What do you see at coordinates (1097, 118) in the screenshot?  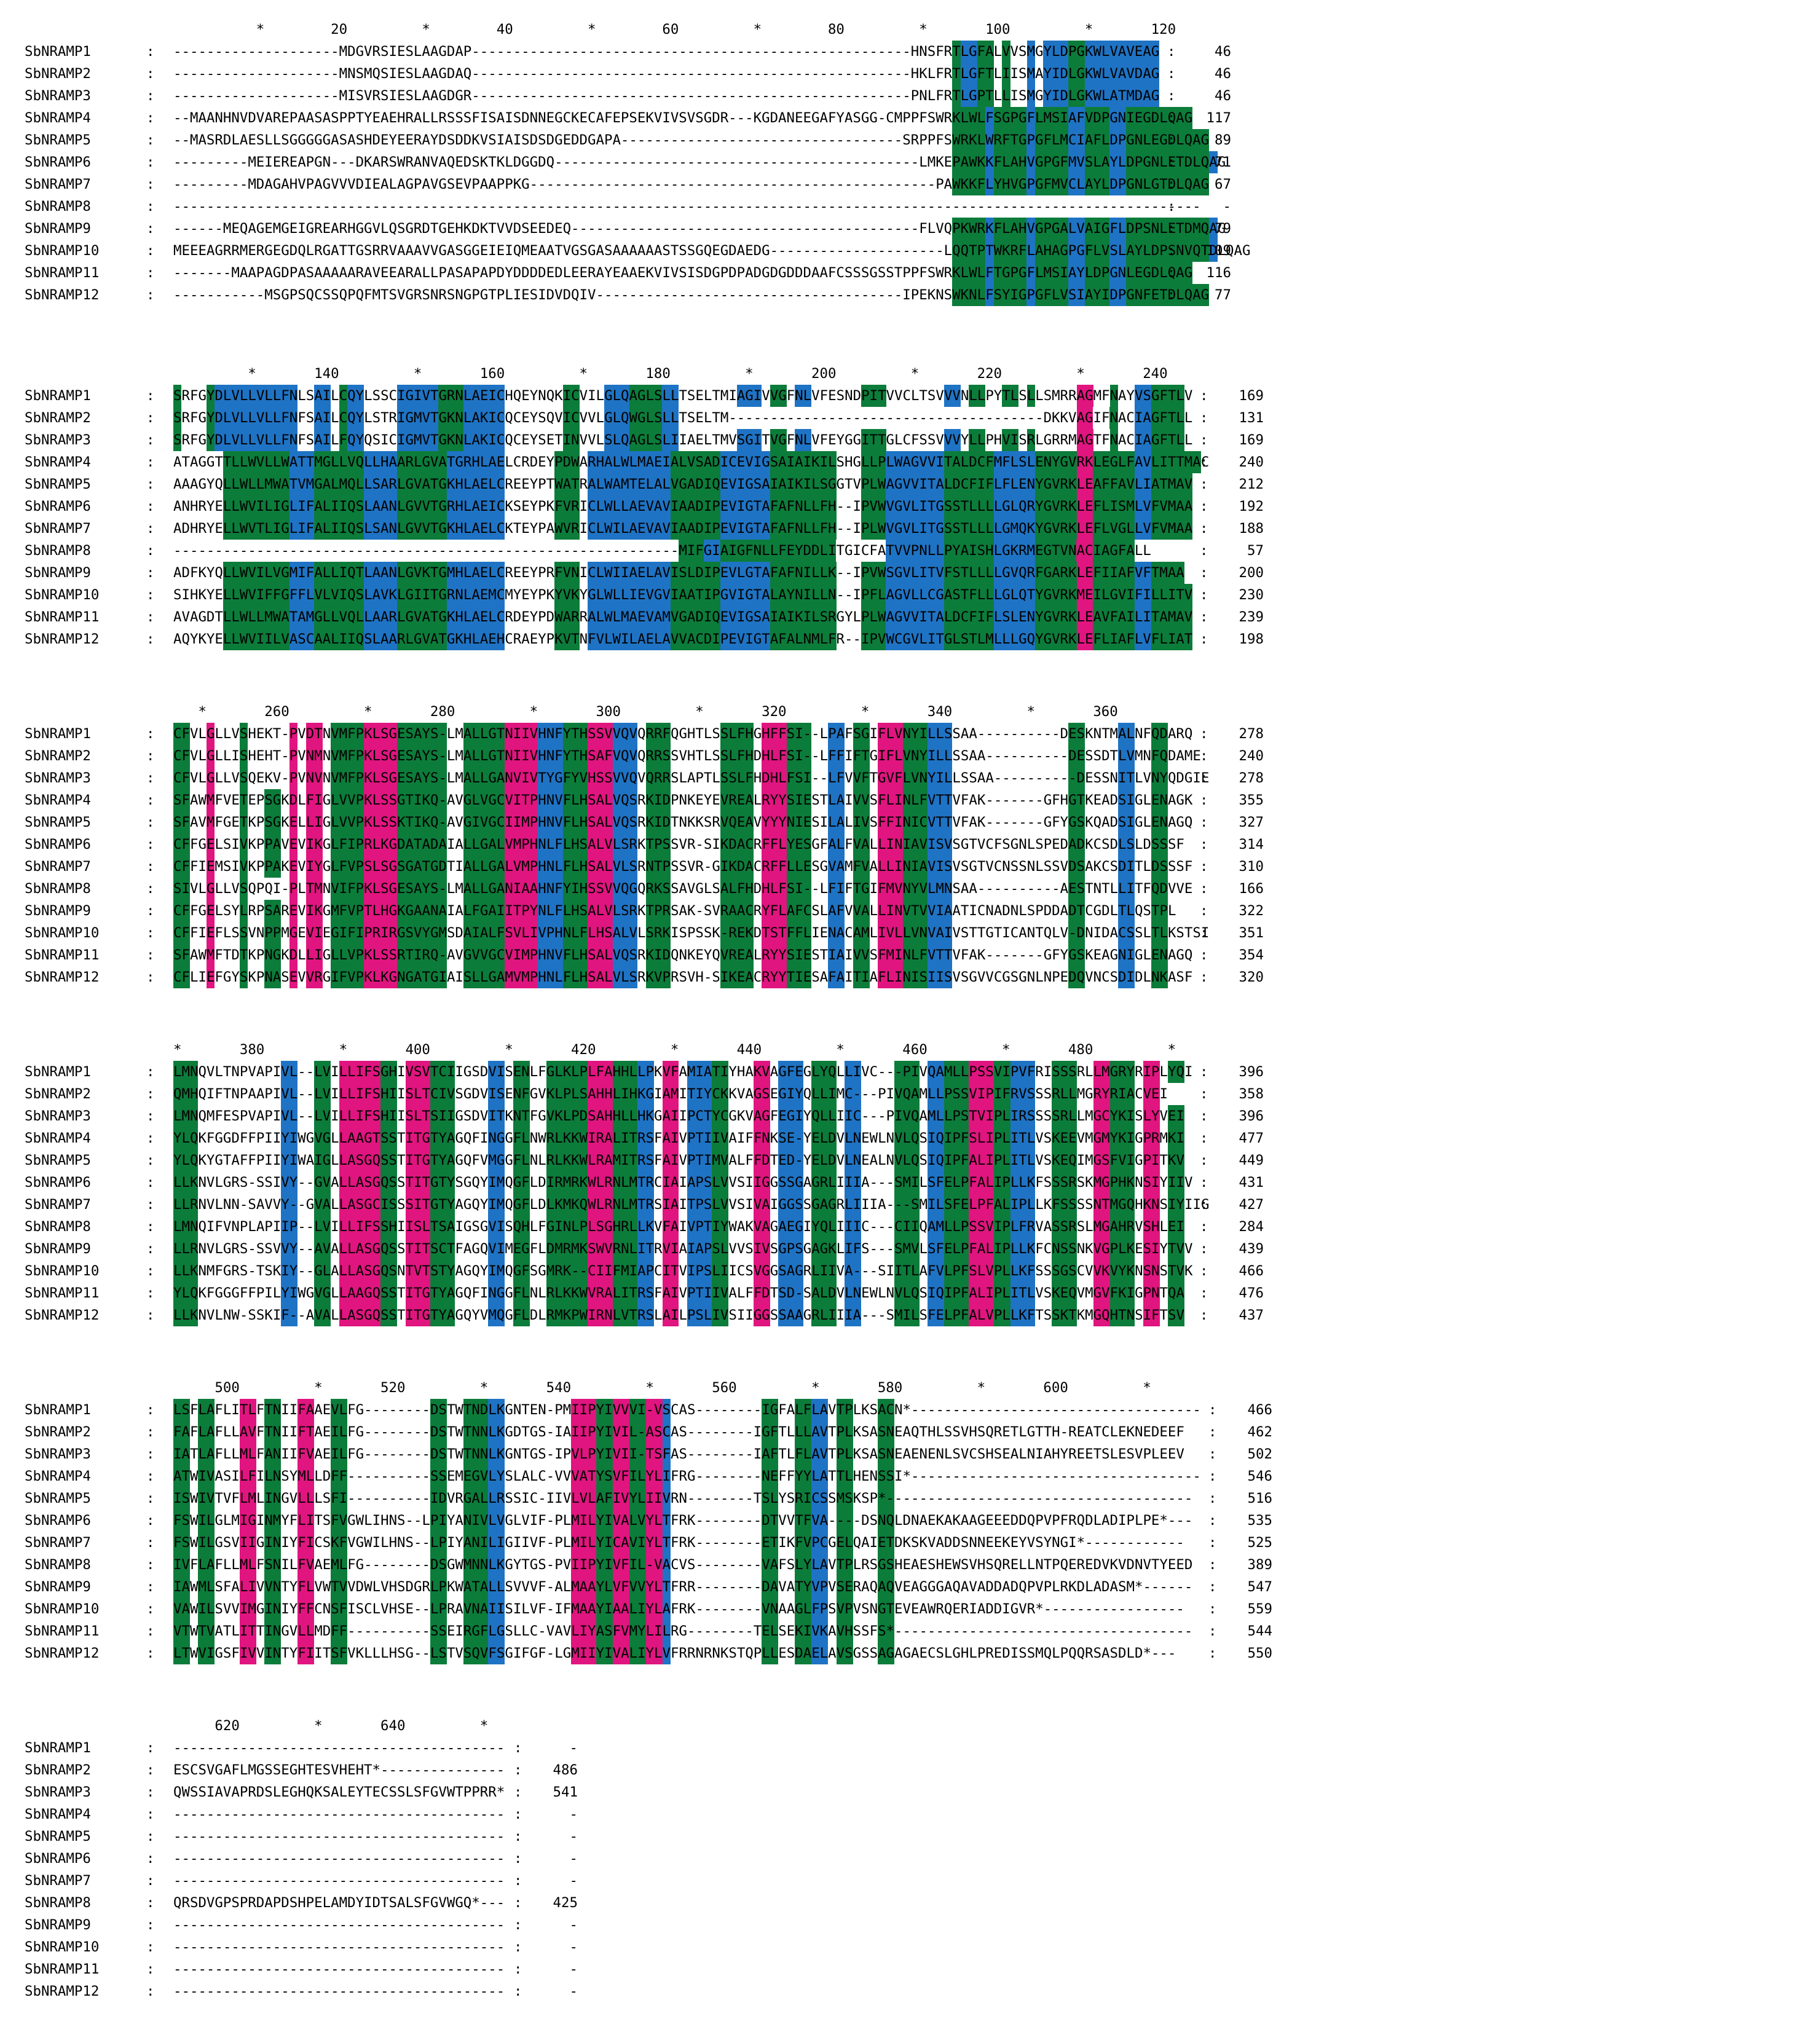 I see `conserved-residue-run: VDP` at bounding box center [1097, 118].